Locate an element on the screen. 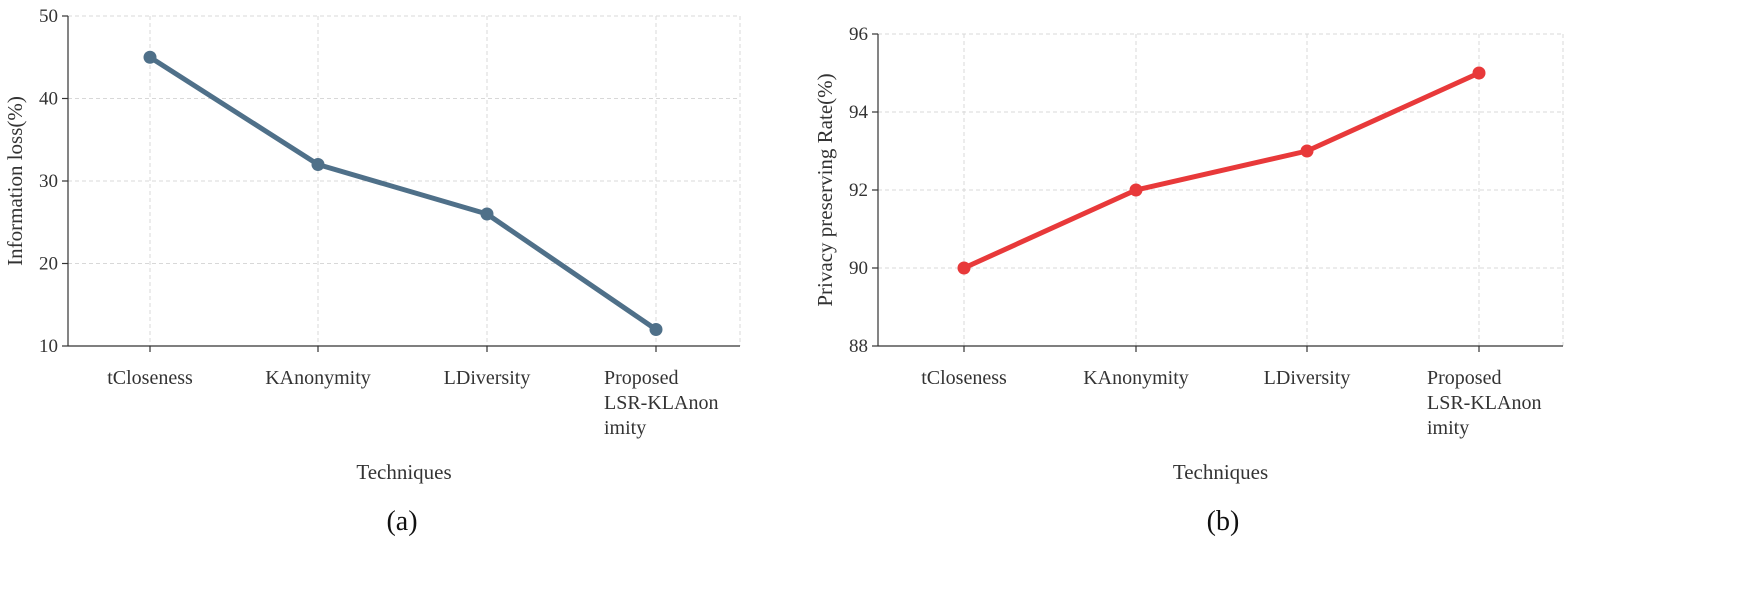 This screenshot has width=1750, height=601. y-tick-label: 90 is located at coordinates (858, 268).